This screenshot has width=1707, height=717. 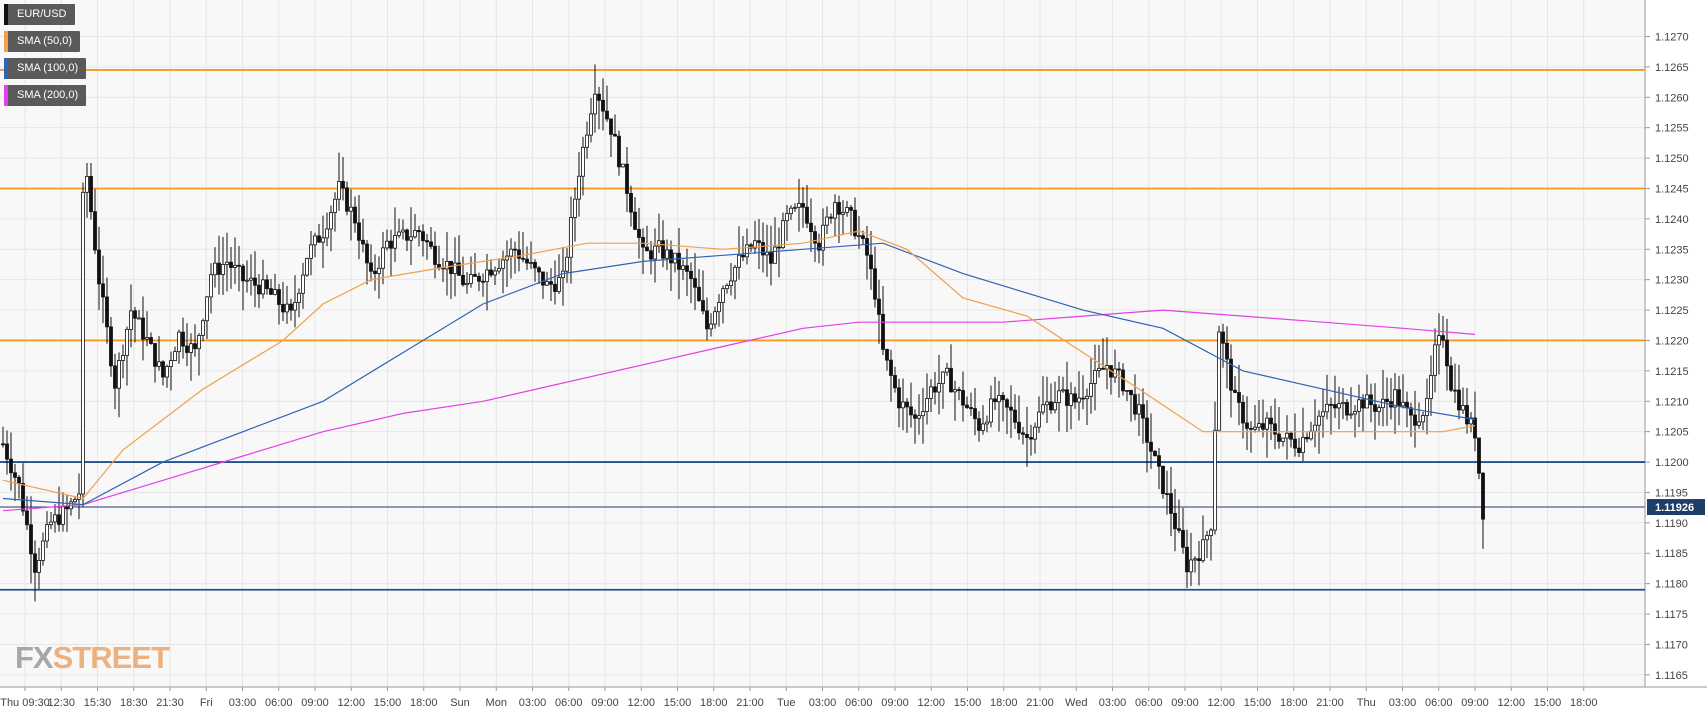 I want to click on y-tick-label: 1.1210, so click(x=1672, y=402).